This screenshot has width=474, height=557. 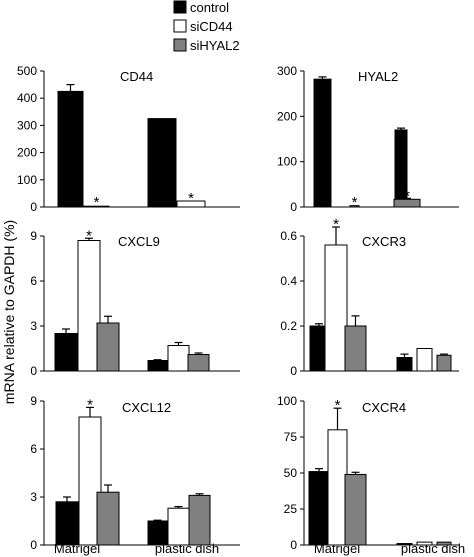 What do you see at coordinates (180, 26) in the screenshot?
I see `legend-swatch-sicd44` at bounding box center [180, 26].